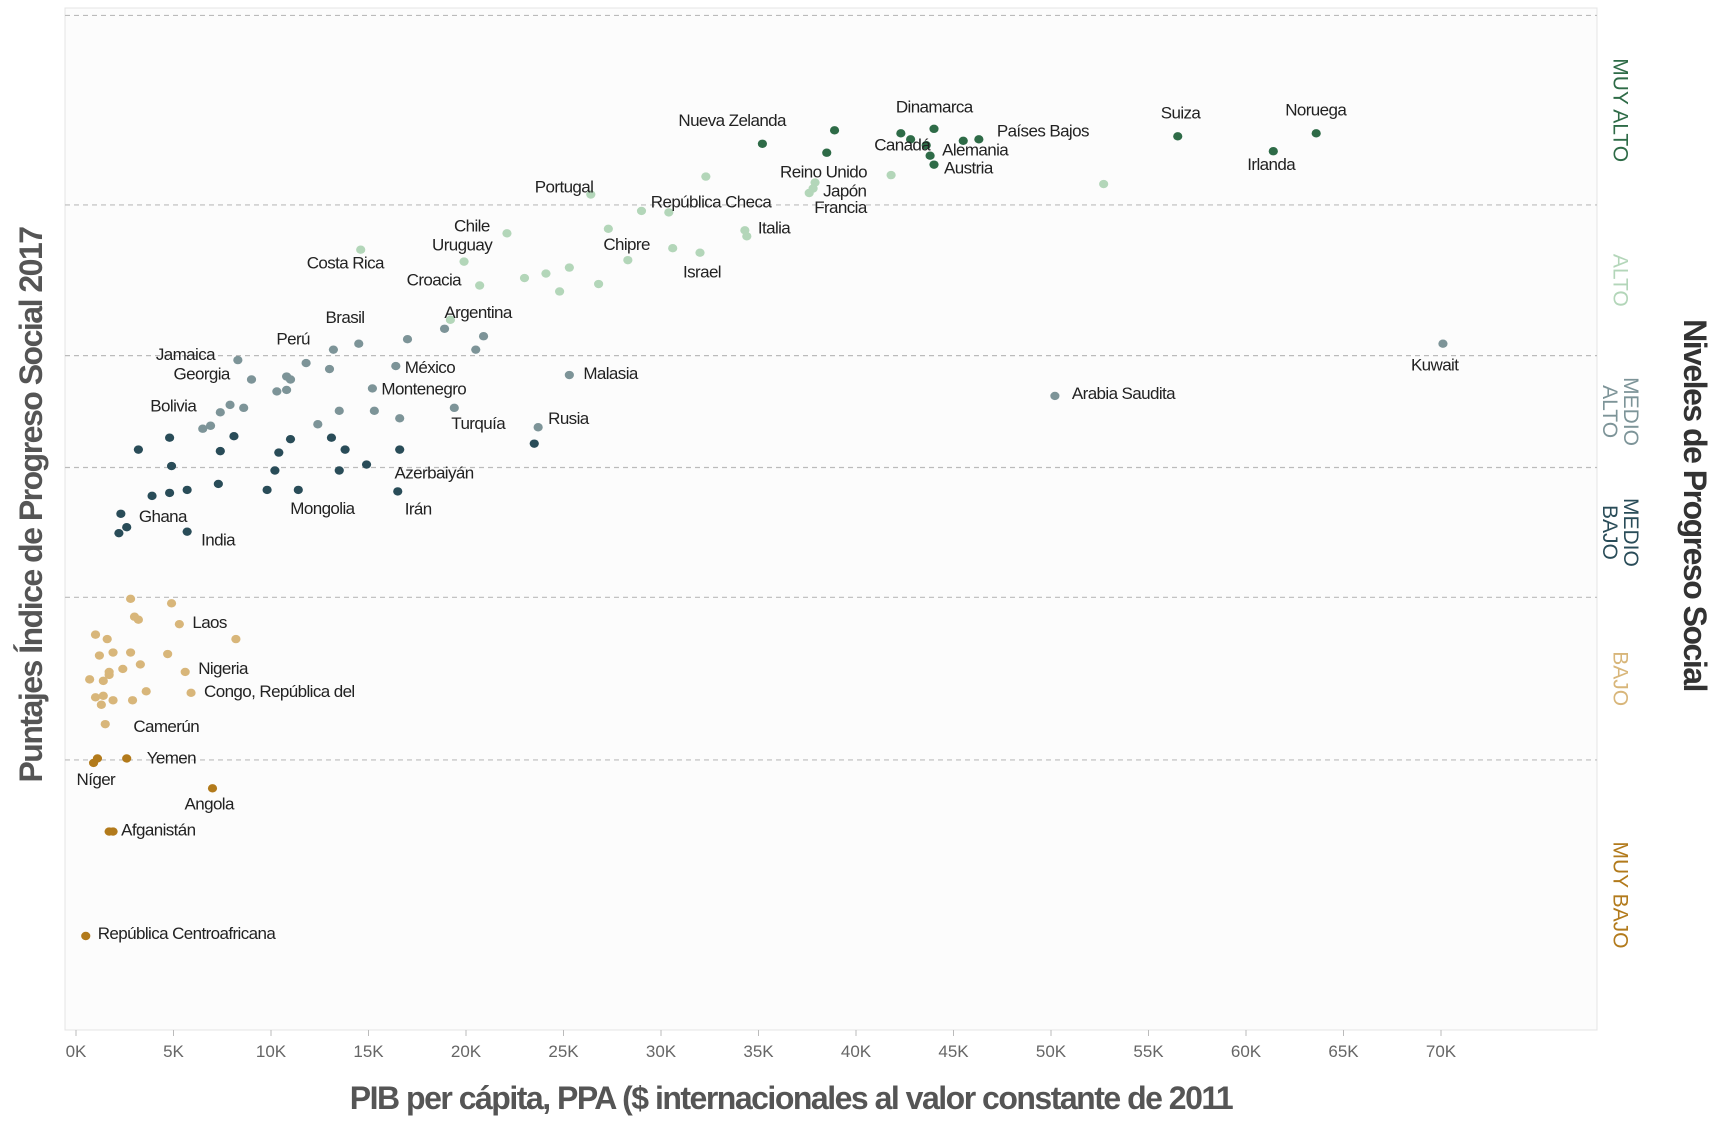  I want to click on point-label: Perú, so click(293, 339).